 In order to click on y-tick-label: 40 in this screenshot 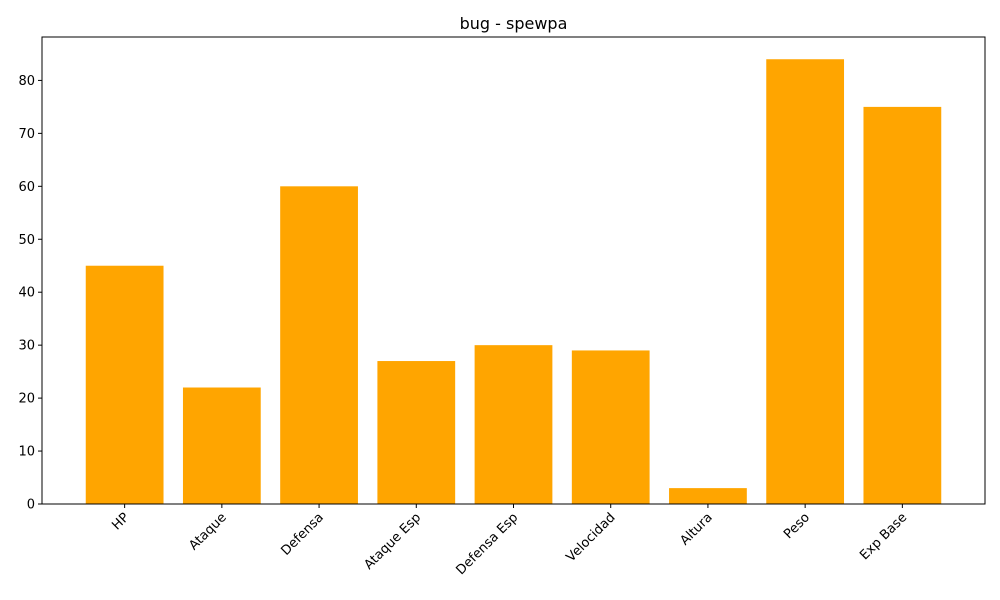, I will do `click(26, 293)`.